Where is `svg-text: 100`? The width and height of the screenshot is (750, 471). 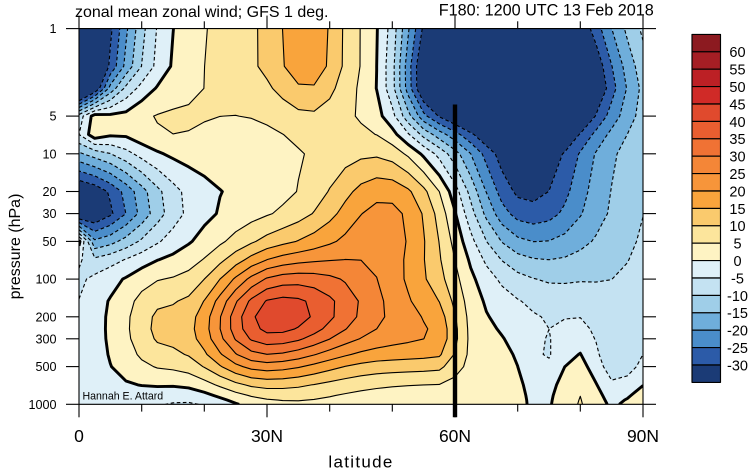 svg-text: 100 is located at coordinates (45, 280).